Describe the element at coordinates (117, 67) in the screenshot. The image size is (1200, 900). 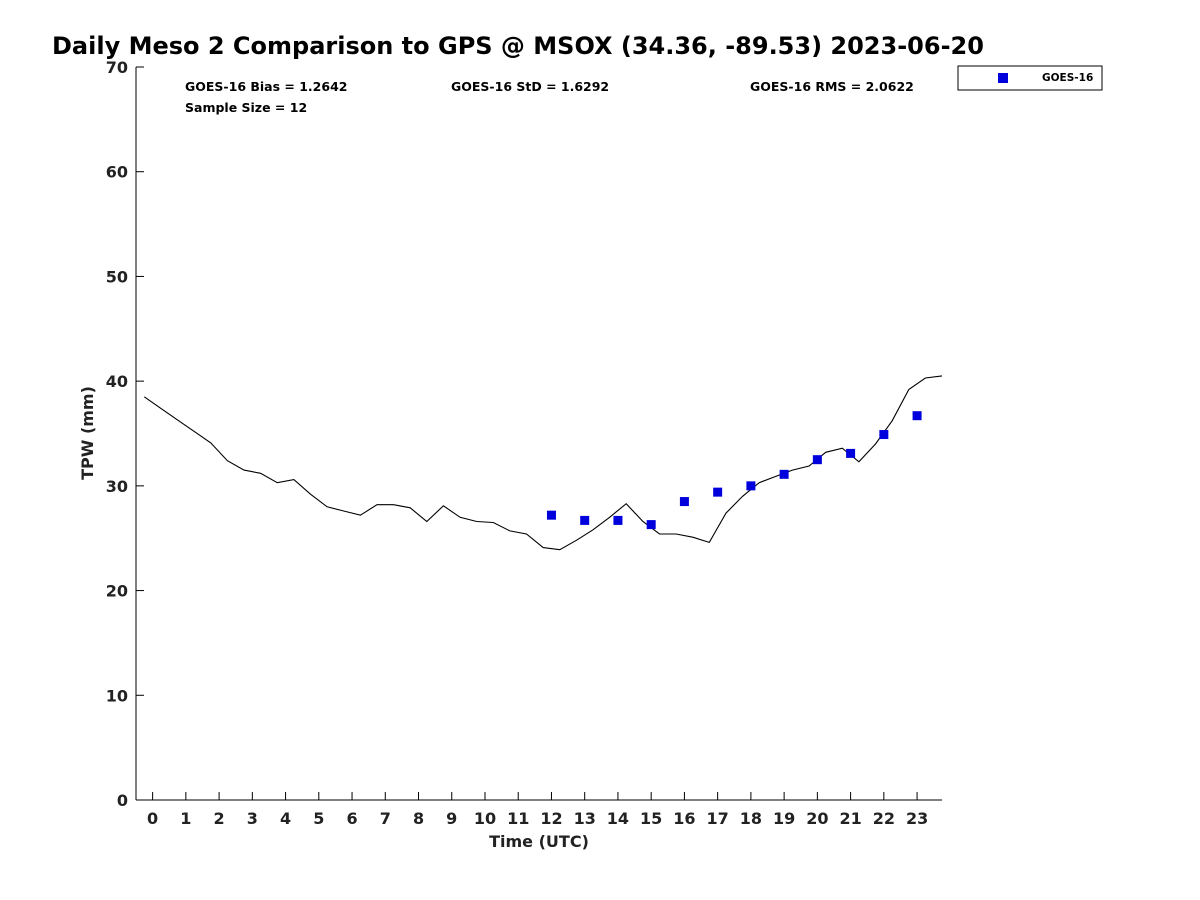
I see `y-tick-label: 70` at that location.